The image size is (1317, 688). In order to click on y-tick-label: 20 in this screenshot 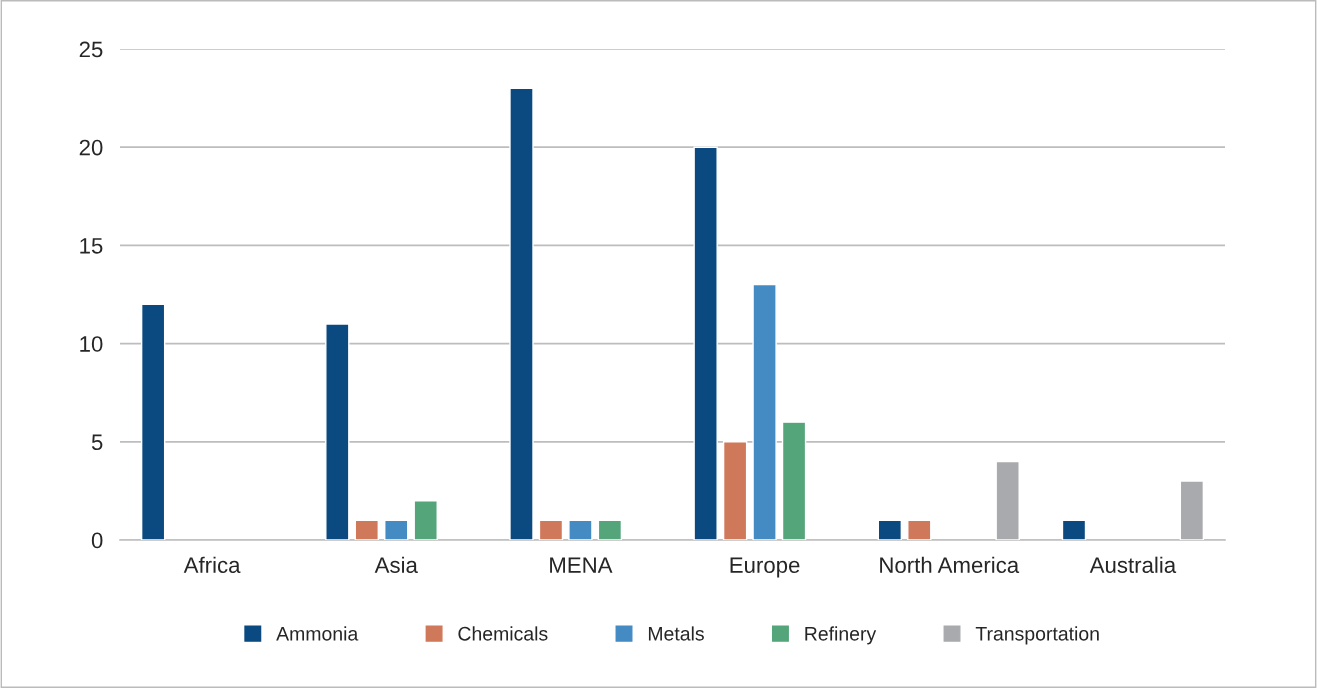, I will do `click(91, 147)`.